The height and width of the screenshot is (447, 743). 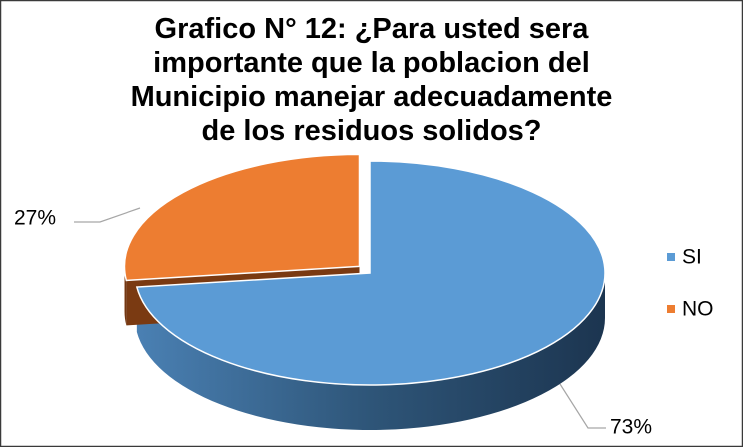 I want to click on data-label: 27%, so click(x=35, y=218).